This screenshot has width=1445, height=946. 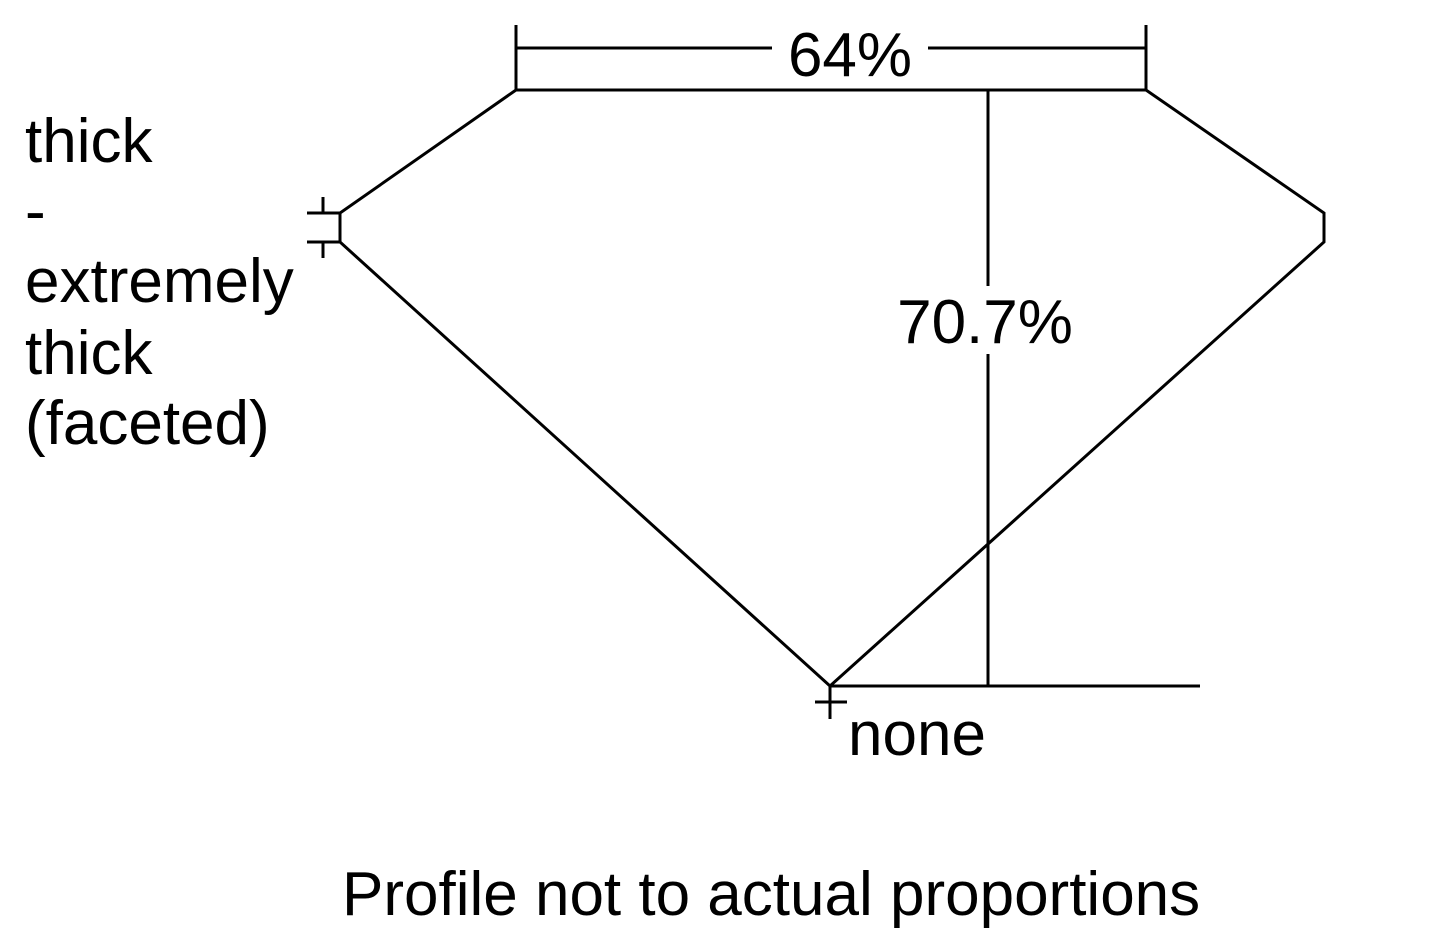 I want to click on girdle-label: thick - extremely thick (faceted), so click(x=159, y=282).